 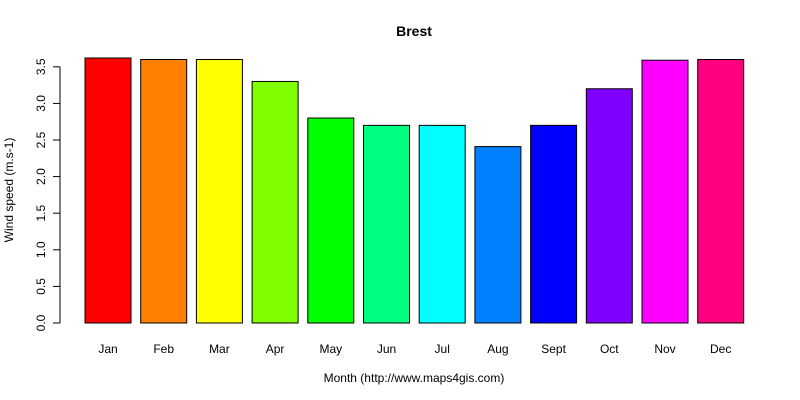 I want to click on bar-jul, so click(x=442, y=224).